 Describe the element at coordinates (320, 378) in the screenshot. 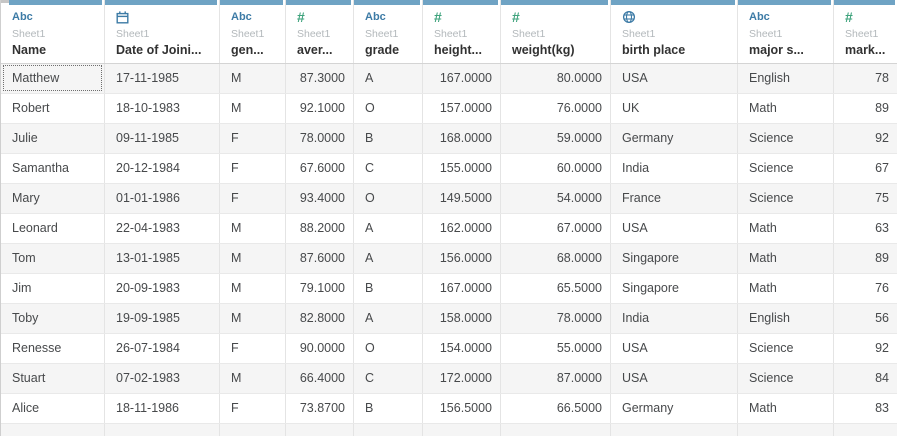

I see `cell-aver: 66.4000` at that location.